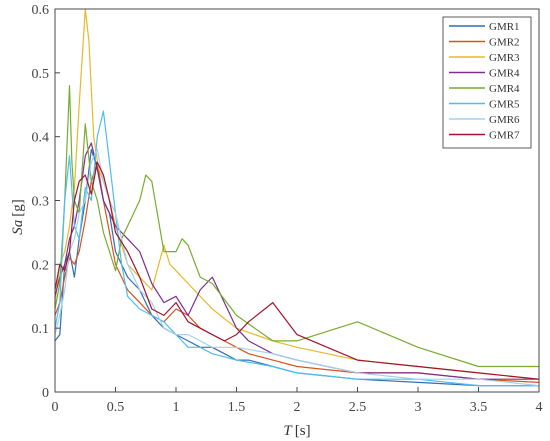 The image size is (550, 441). I want to click on legend-label-6: GMR5, so click(504, 105).